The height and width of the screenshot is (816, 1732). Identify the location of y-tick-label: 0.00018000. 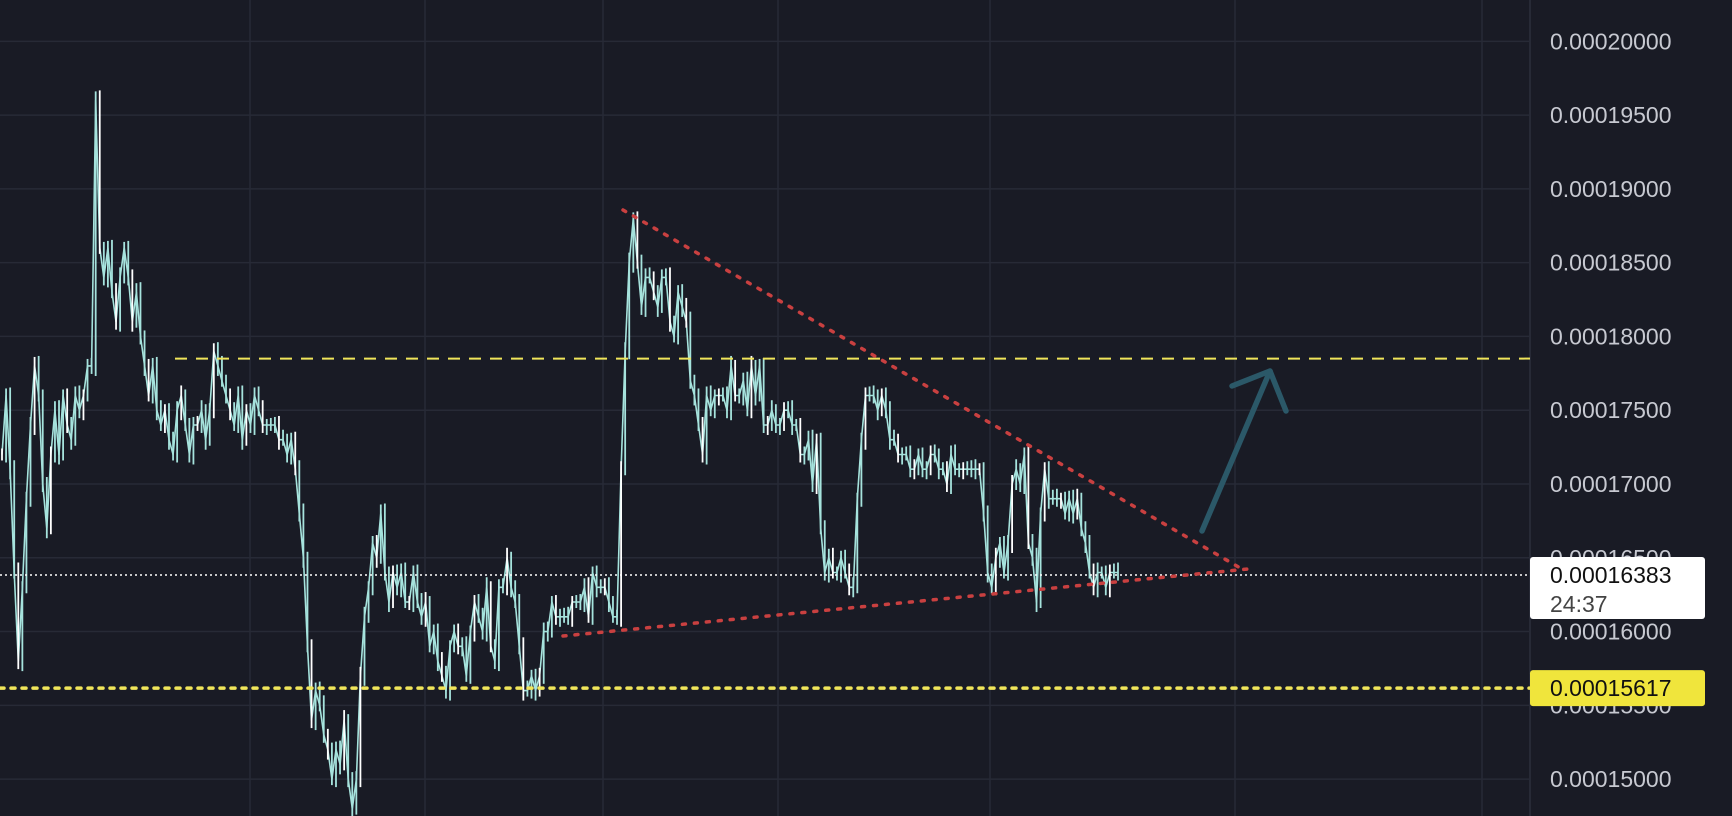
(1611, 336).